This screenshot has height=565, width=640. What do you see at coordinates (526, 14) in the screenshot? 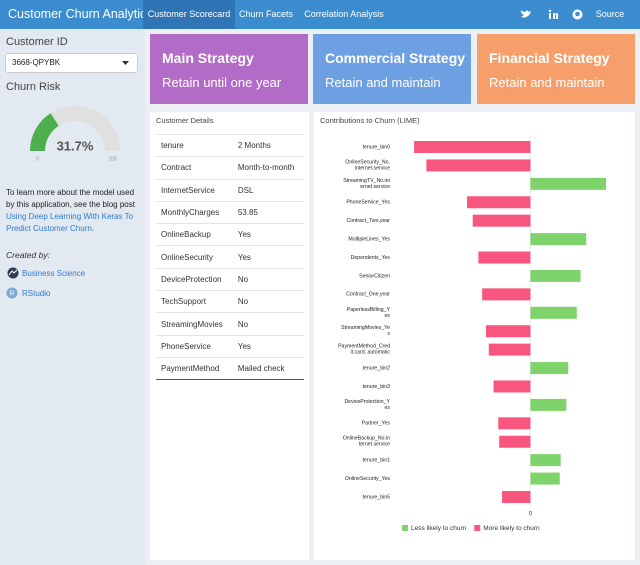
I see `twitter-icon` at bounding box center [526, 14].